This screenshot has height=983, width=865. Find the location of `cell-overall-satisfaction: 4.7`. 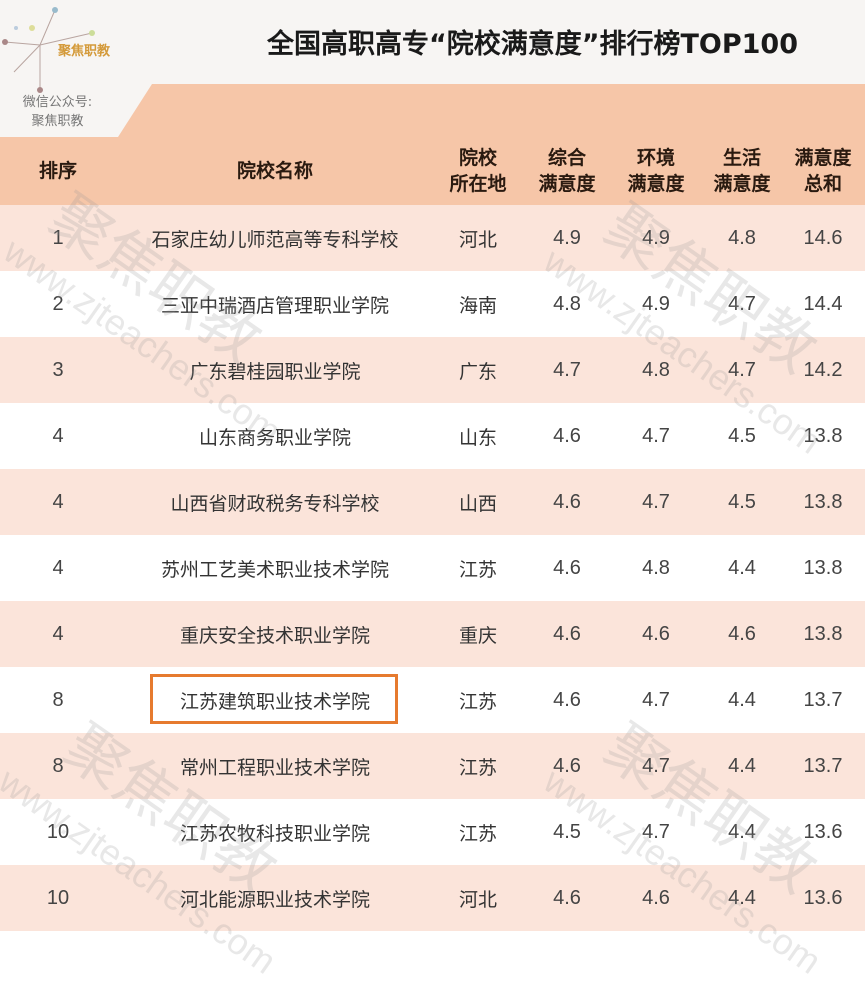

cell-overall-satisfaction: 4.7 is located at coordinates (567, 369).